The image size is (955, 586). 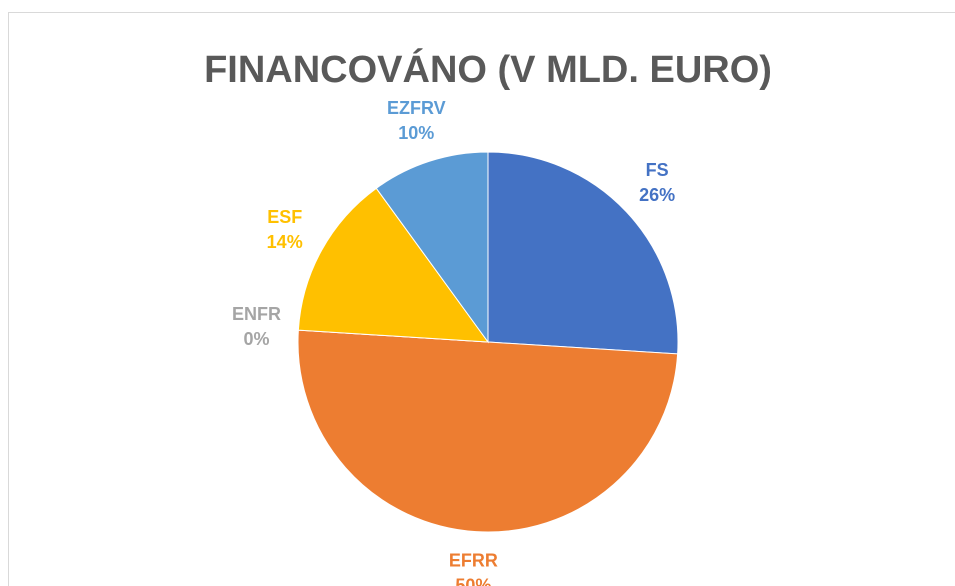 What do you see at coordinates (416, 108) in the screenshot?
I see `data-label-name: EZFRV` at bounding box center [416, 108].